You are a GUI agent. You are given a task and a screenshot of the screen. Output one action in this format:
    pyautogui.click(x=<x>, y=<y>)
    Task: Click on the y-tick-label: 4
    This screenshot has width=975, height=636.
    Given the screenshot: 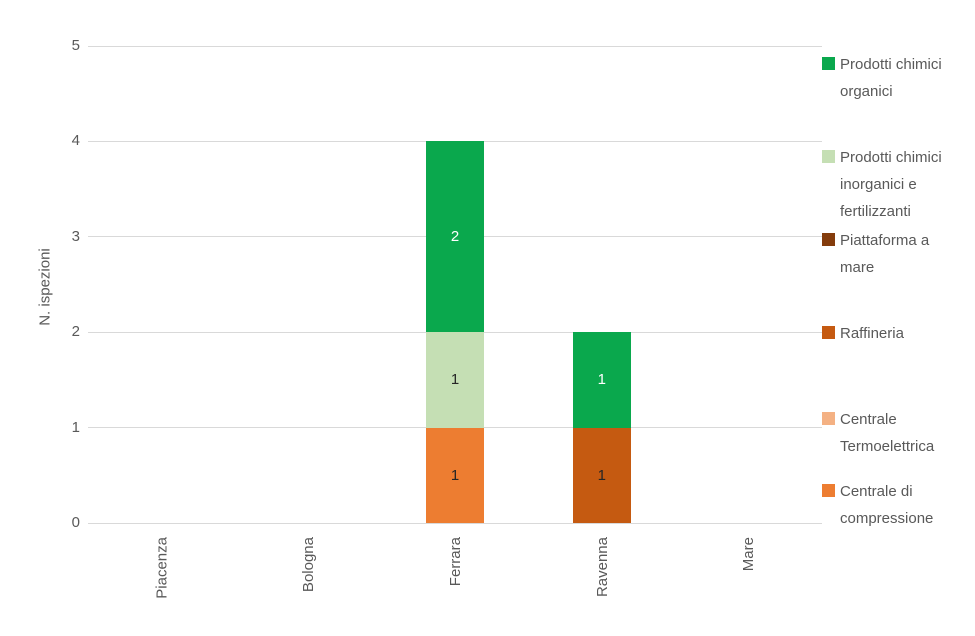 What is the action you would take?
    pyautogui.click(x=75, y=141)
    